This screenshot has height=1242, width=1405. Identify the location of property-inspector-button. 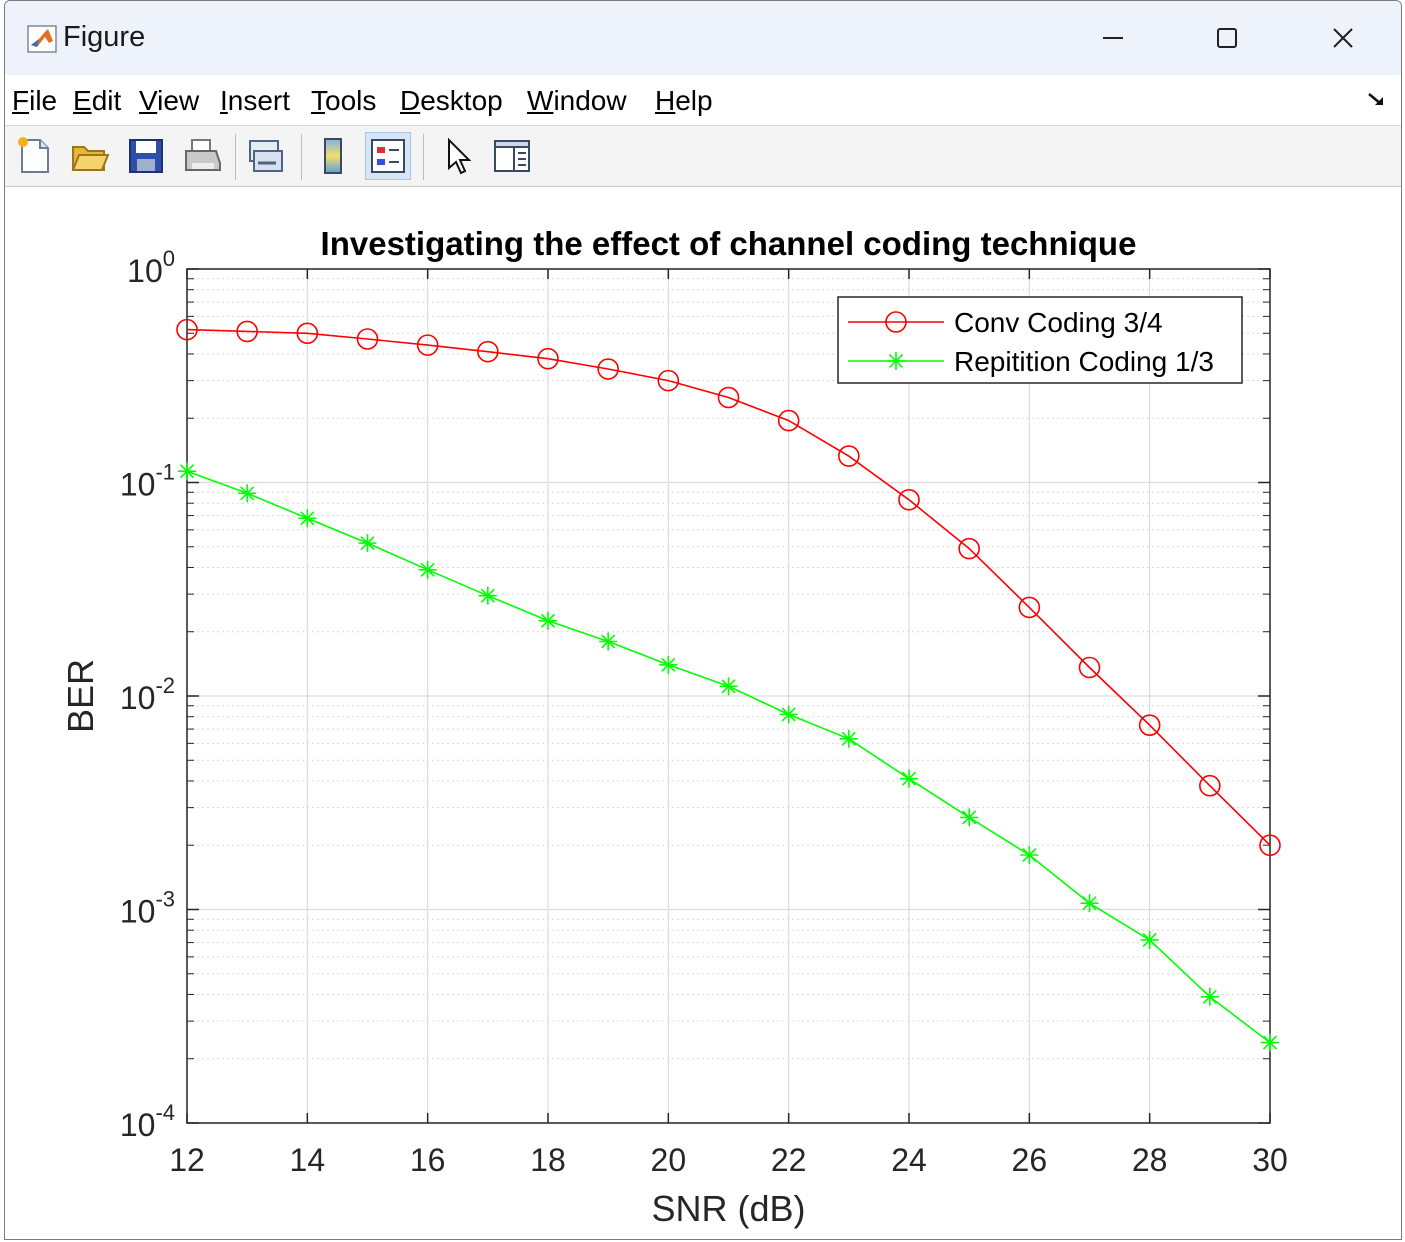
(512, 156).